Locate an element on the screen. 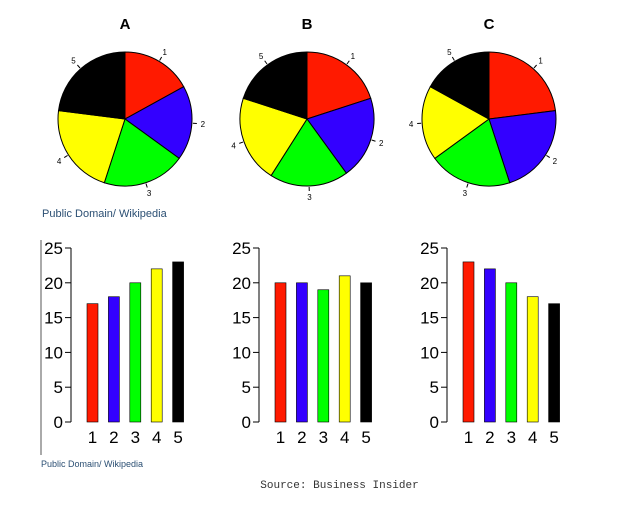 The height and width of the screenshot is (506, 619). image-credit-top: Public Domain/ Wikipedia is located at coordinates (104, 214).